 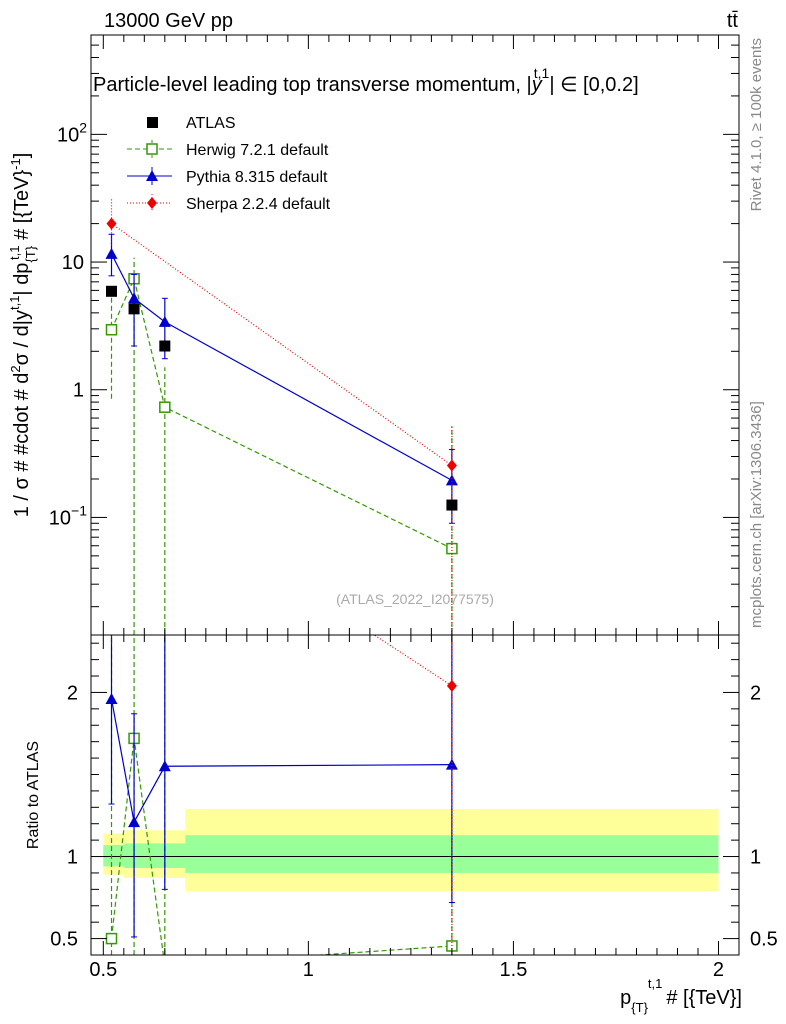 What do you see at coordinates (257, 177) in the screenshot?
I see `legend-label-pythia: Pythia 8.315 default` at bounding box center [257, 177].